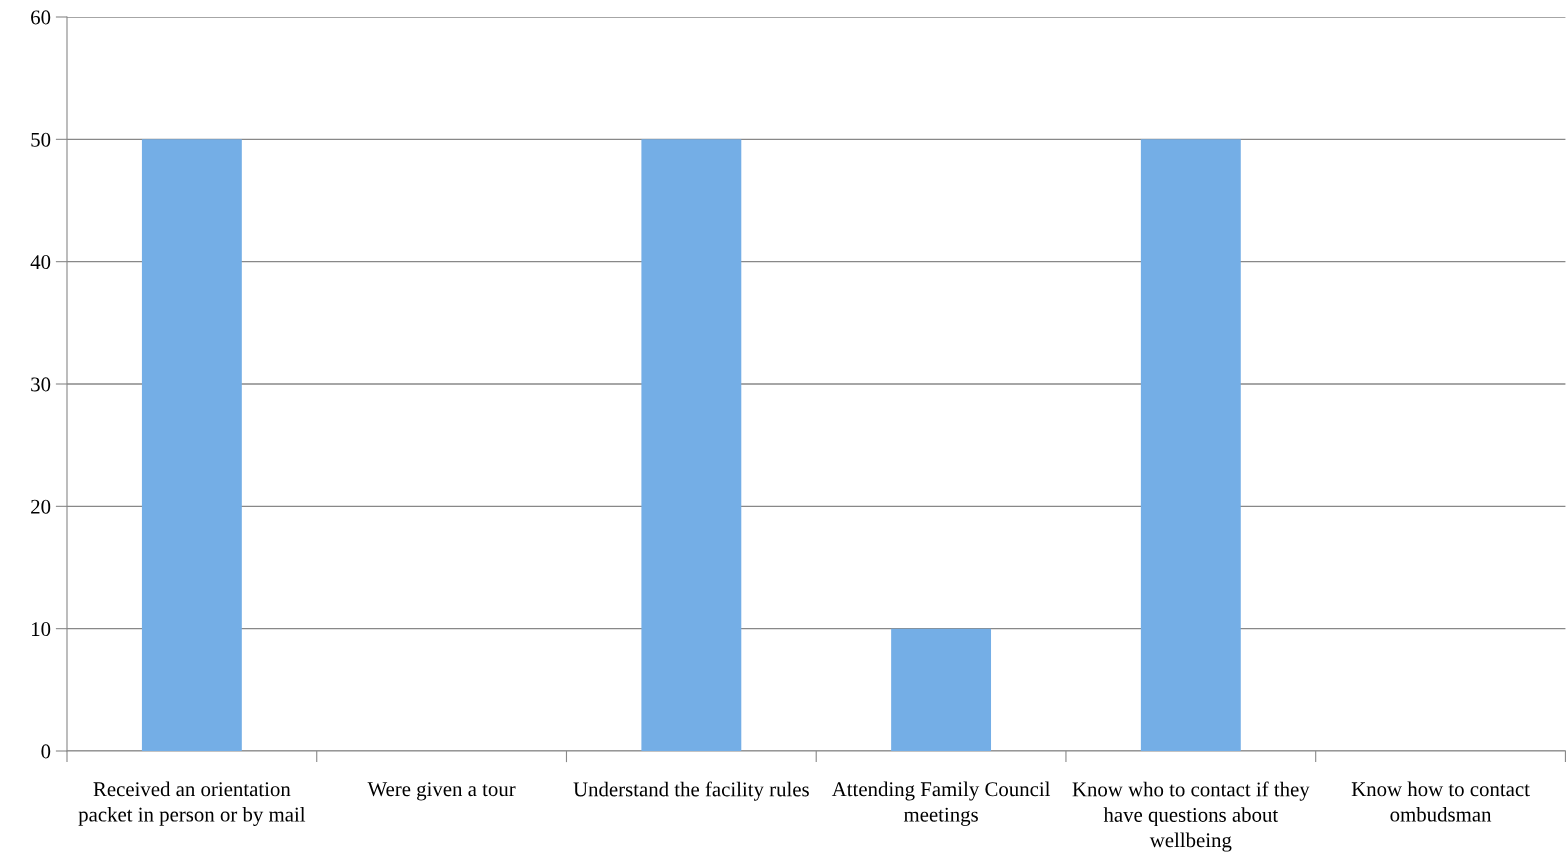  I want to click on y-tick-label: 20, so click(41, 506).